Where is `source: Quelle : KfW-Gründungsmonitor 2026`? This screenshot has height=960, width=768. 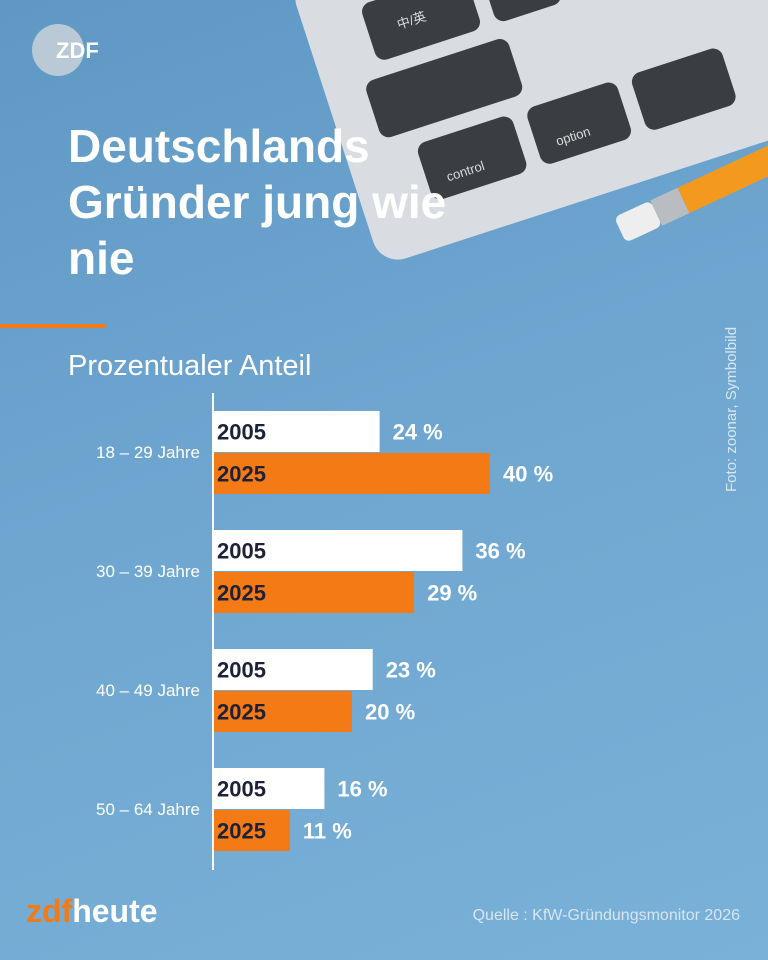
source: Quelle : KfW-Gründungsmonitor 2026 is located at coordinates (607, 915).